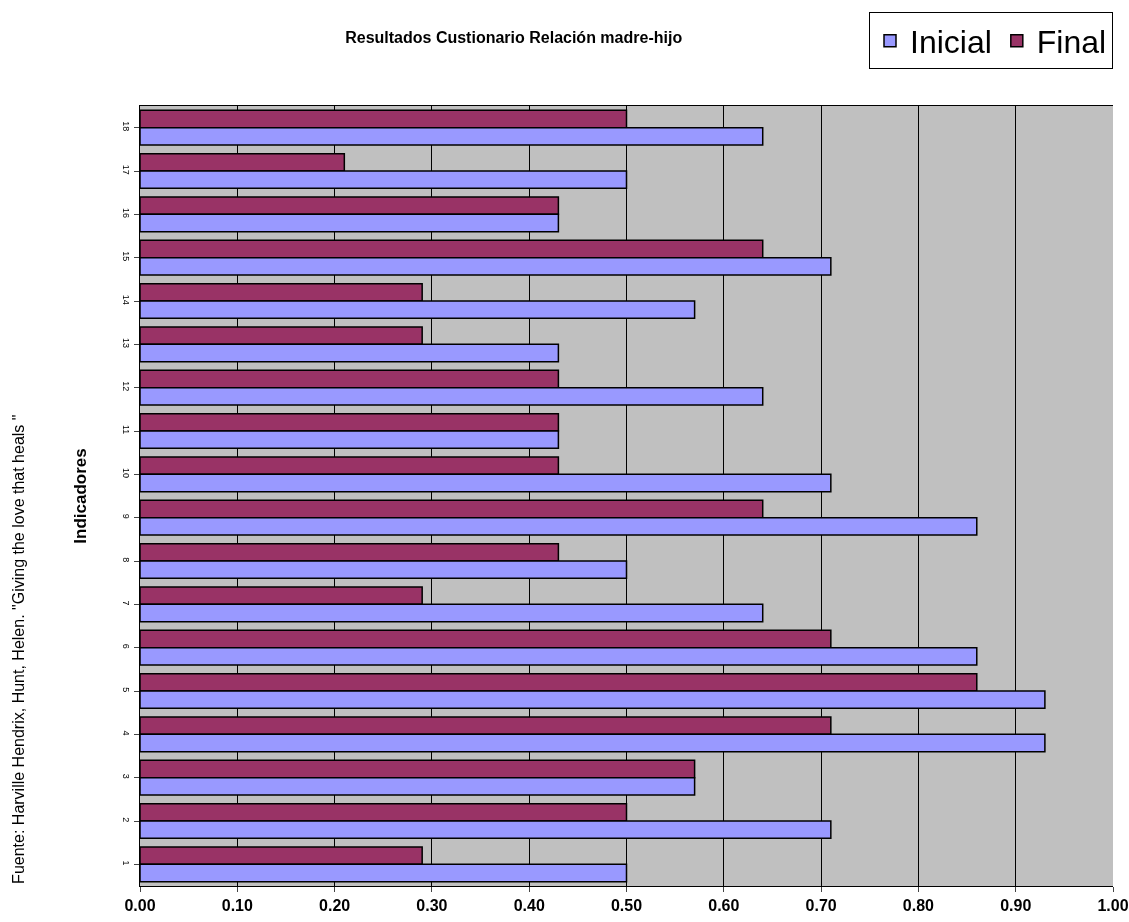 The image size is (1129, 922). What do you see at coordinates (126, 560) in the screenshot?
I see `y-tick-label: 8` at bounding box center [126, 560].